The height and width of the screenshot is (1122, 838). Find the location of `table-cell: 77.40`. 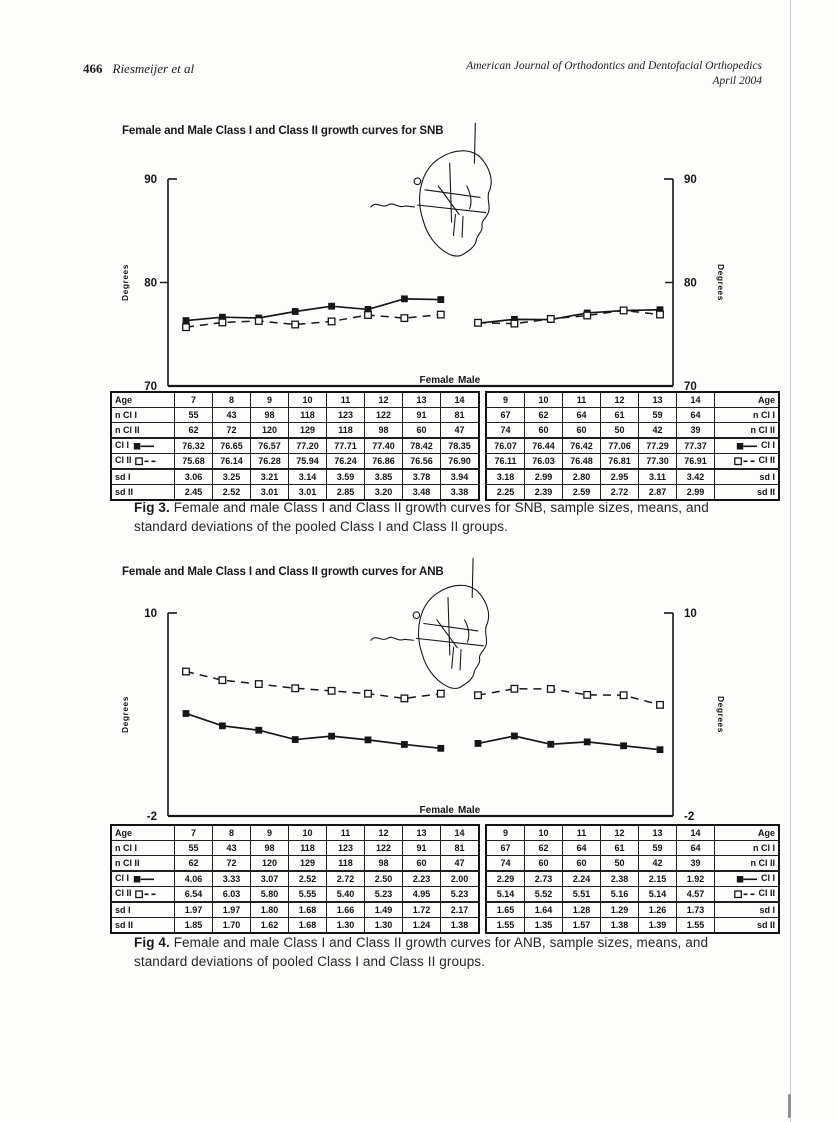

table-cell: 77.40 is located at coordinates (383, 445).